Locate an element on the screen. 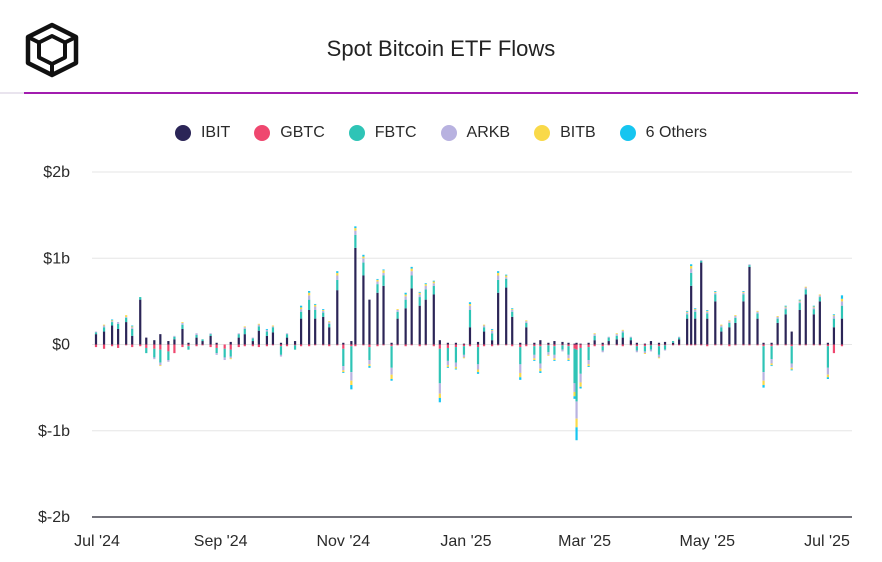 The width and height of the screenshot is (882, 562). legend-swatch is located at coordinates (182, 133).